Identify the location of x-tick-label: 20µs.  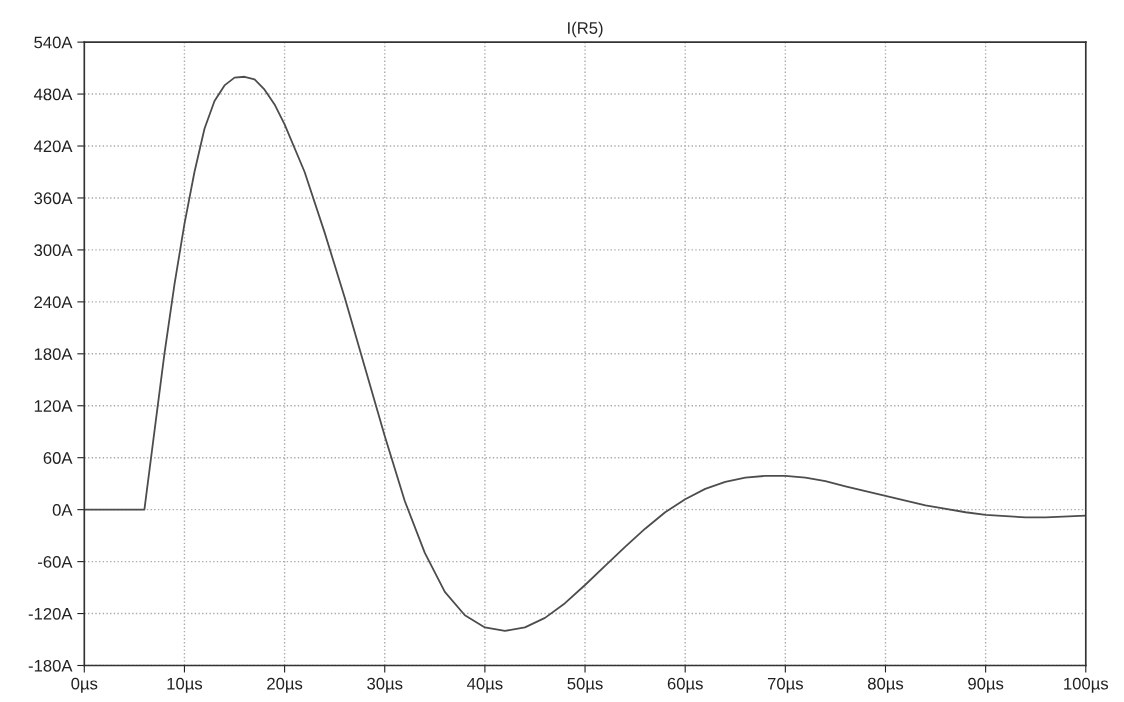
(285, 685).